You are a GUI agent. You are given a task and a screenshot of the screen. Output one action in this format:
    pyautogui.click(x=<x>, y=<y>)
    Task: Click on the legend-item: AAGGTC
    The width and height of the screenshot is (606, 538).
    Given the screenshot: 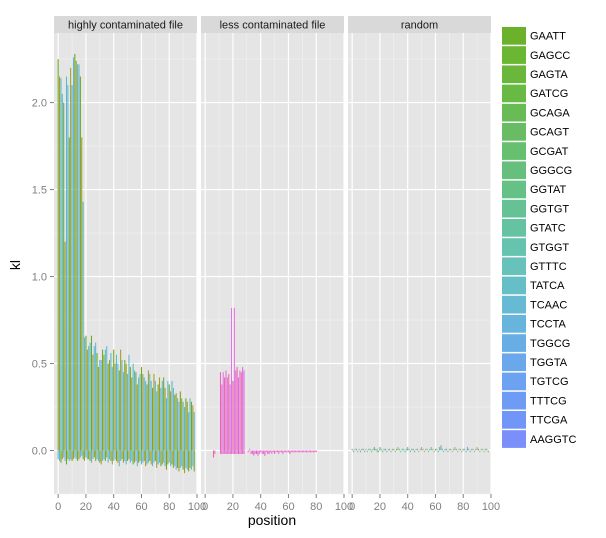 What is the action you would take?
    pyautogui.click(x=539, y=439)
    